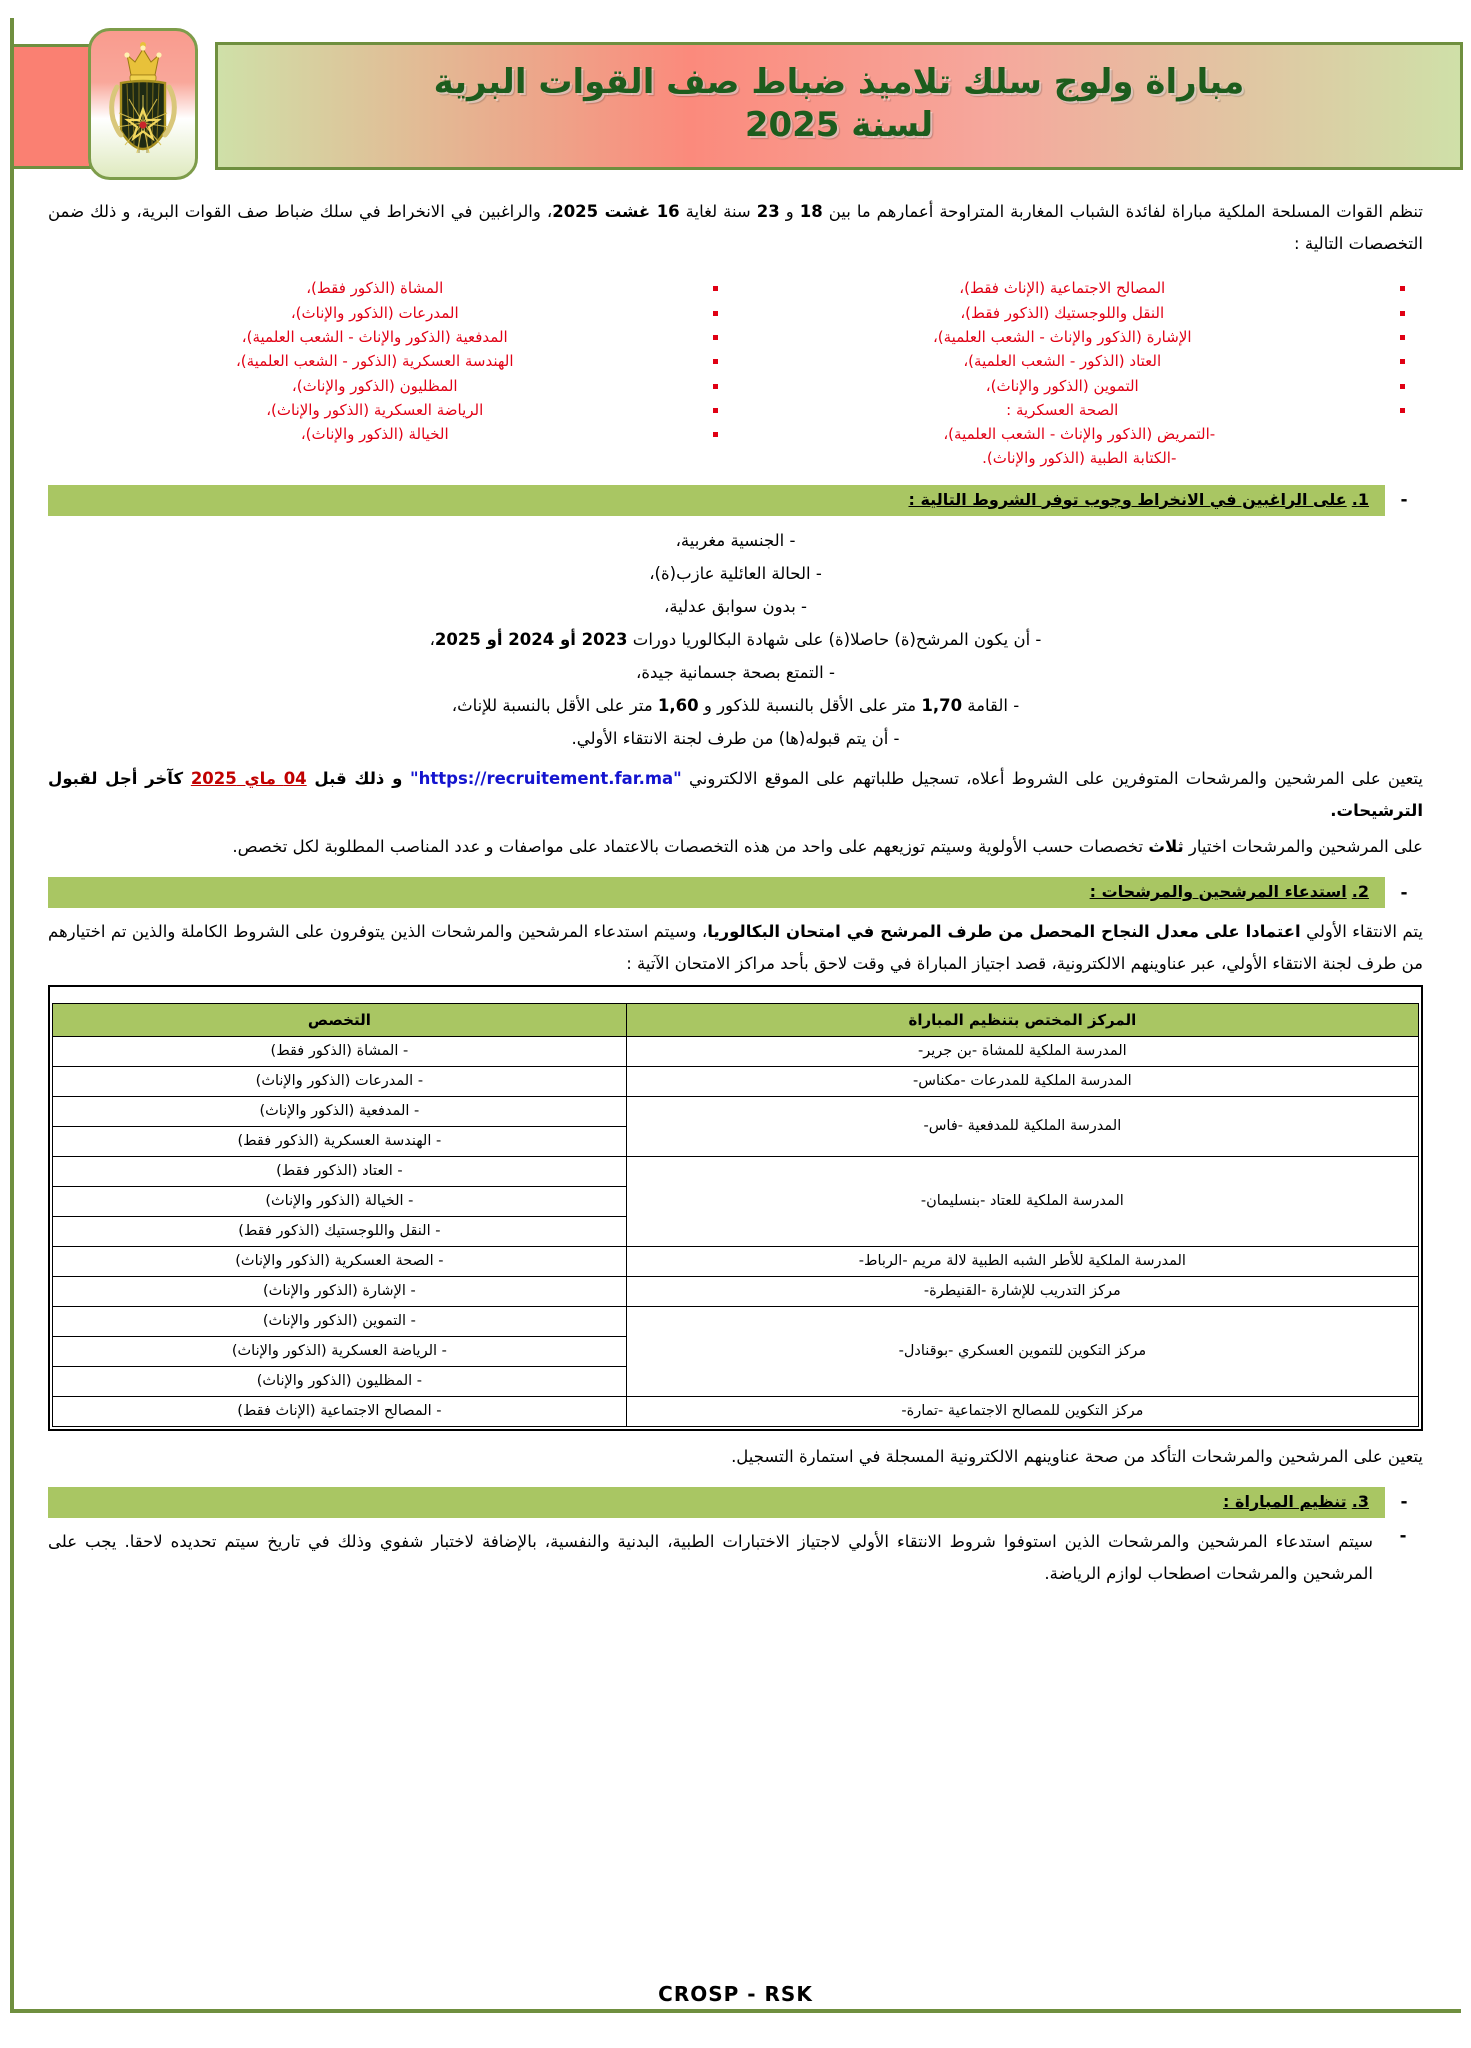 The image size is (1471, 2048). Describe the element at coordinates (549, 211) in the screenshot. I see `intro-text-d: ،` at that location.